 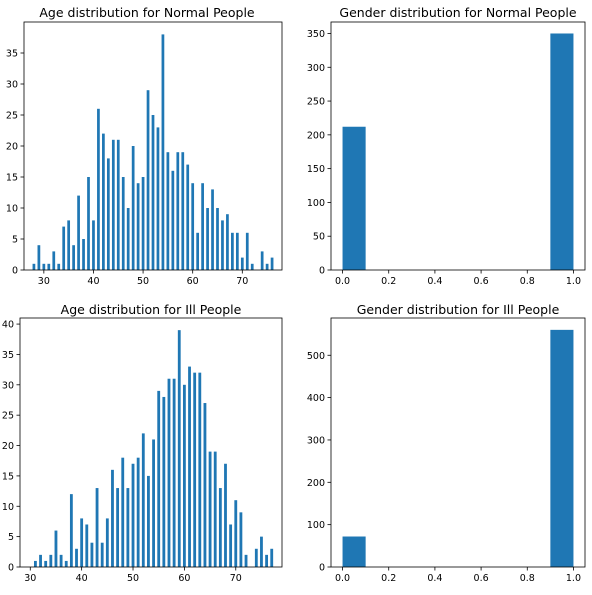 I want to click on y-tick-label: 50, so click(x=319, y=237).